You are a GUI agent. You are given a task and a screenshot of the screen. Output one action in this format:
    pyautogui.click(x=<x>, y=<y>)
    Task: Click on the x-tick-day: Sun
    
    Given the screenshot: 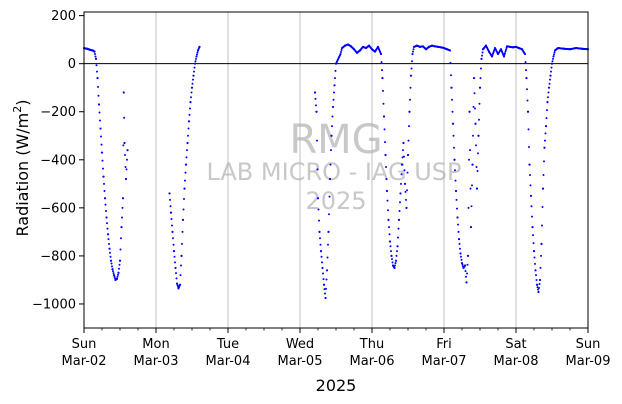 What is the action you would take?
    pyautogui.click(x=84, y=344)
    